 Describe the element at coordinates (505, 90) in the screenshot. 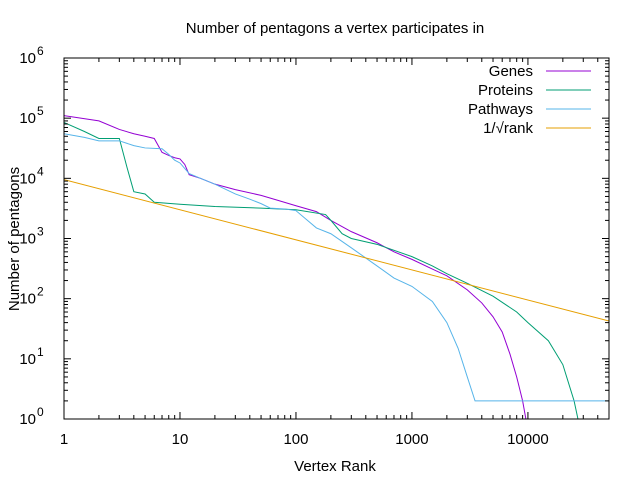

I see `legend-label-proteins: Proteins` at that location.